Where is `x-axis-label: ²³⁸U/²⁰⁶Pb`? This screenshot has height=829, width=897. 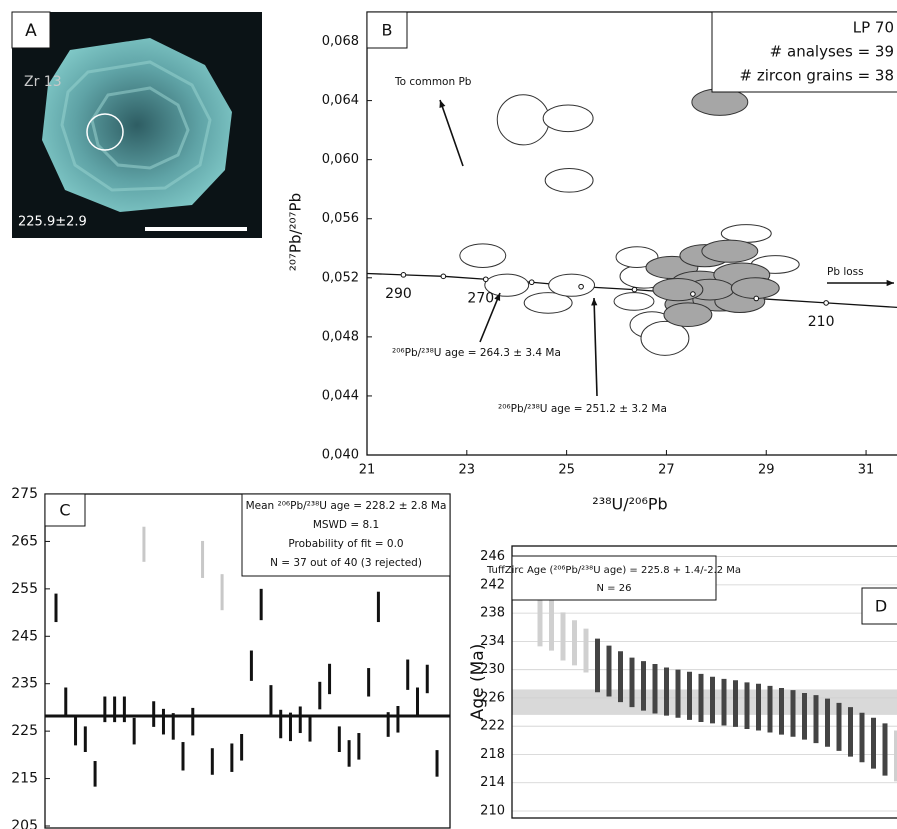
x-axis-label: ²³⁸U/²⁰⁶Pb is located at coordinates (629, 504).